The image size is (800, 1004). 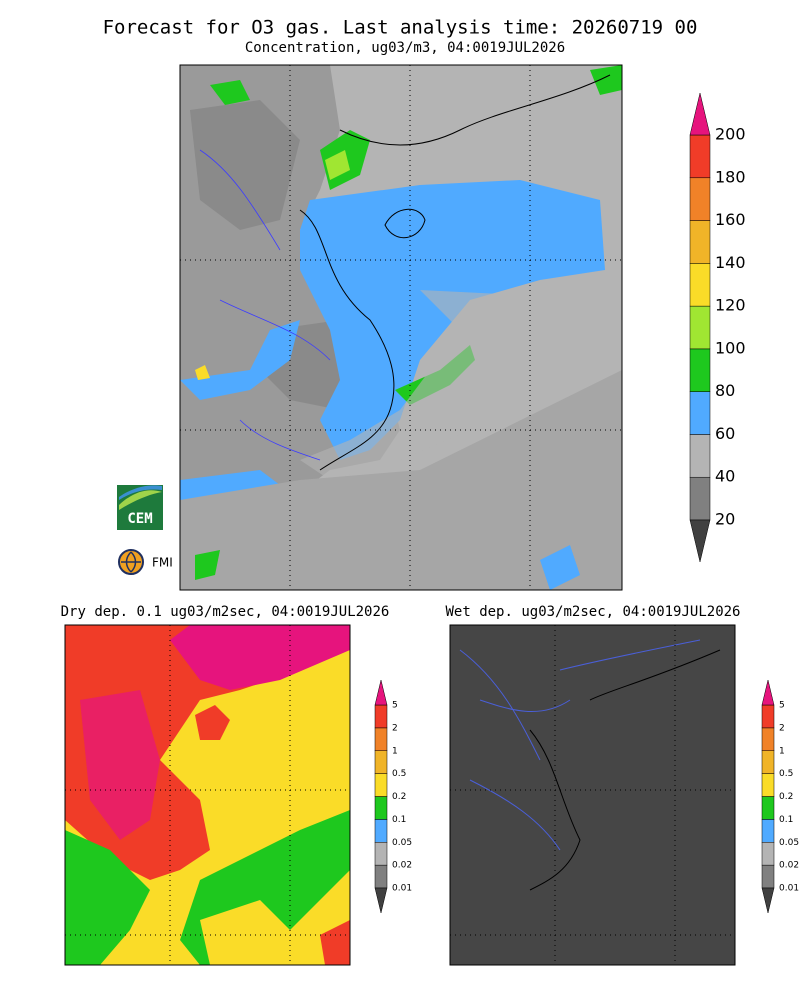 What do you see at coordinates (225, 612) in the screenshot?
I see `panel-title: Dry dep. 0.1 ug03/m2sec, 04:0019JUL2026` at bounding box center [225, 612].